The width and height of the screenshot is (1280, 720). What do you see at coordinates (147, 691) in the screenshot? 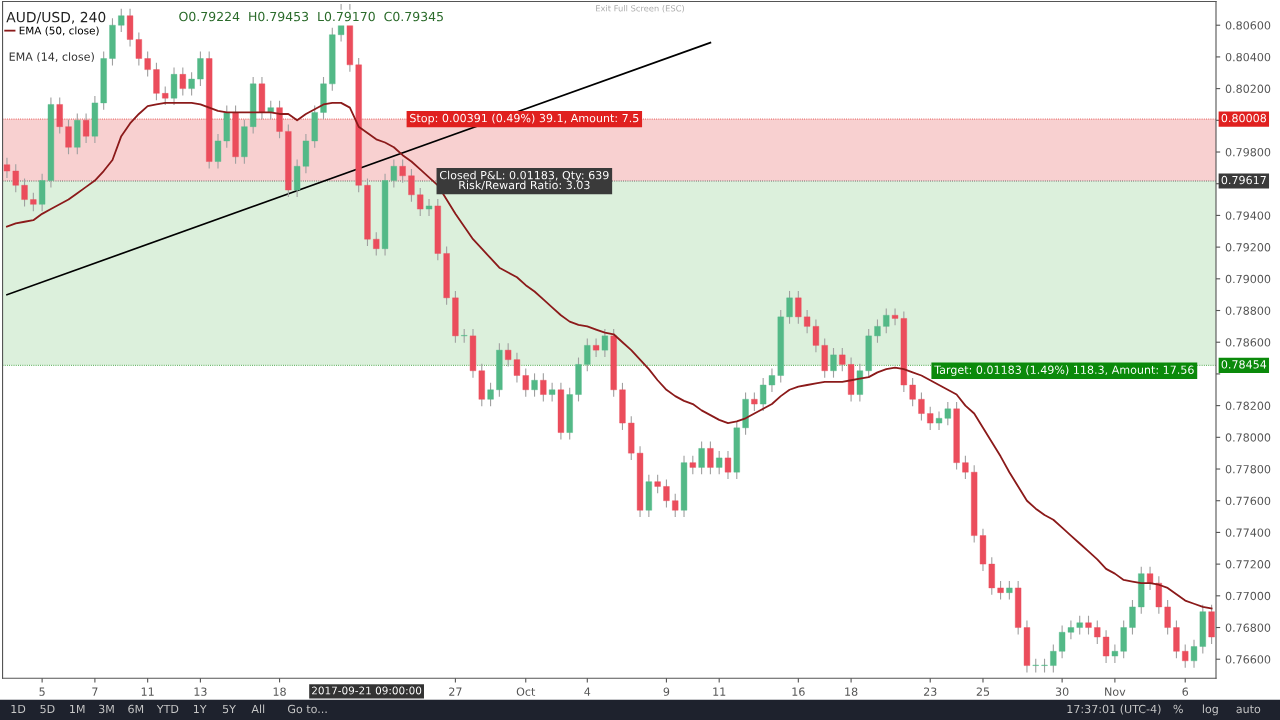
I see `x-tick-label: 11` at bounding box center [147, 691].